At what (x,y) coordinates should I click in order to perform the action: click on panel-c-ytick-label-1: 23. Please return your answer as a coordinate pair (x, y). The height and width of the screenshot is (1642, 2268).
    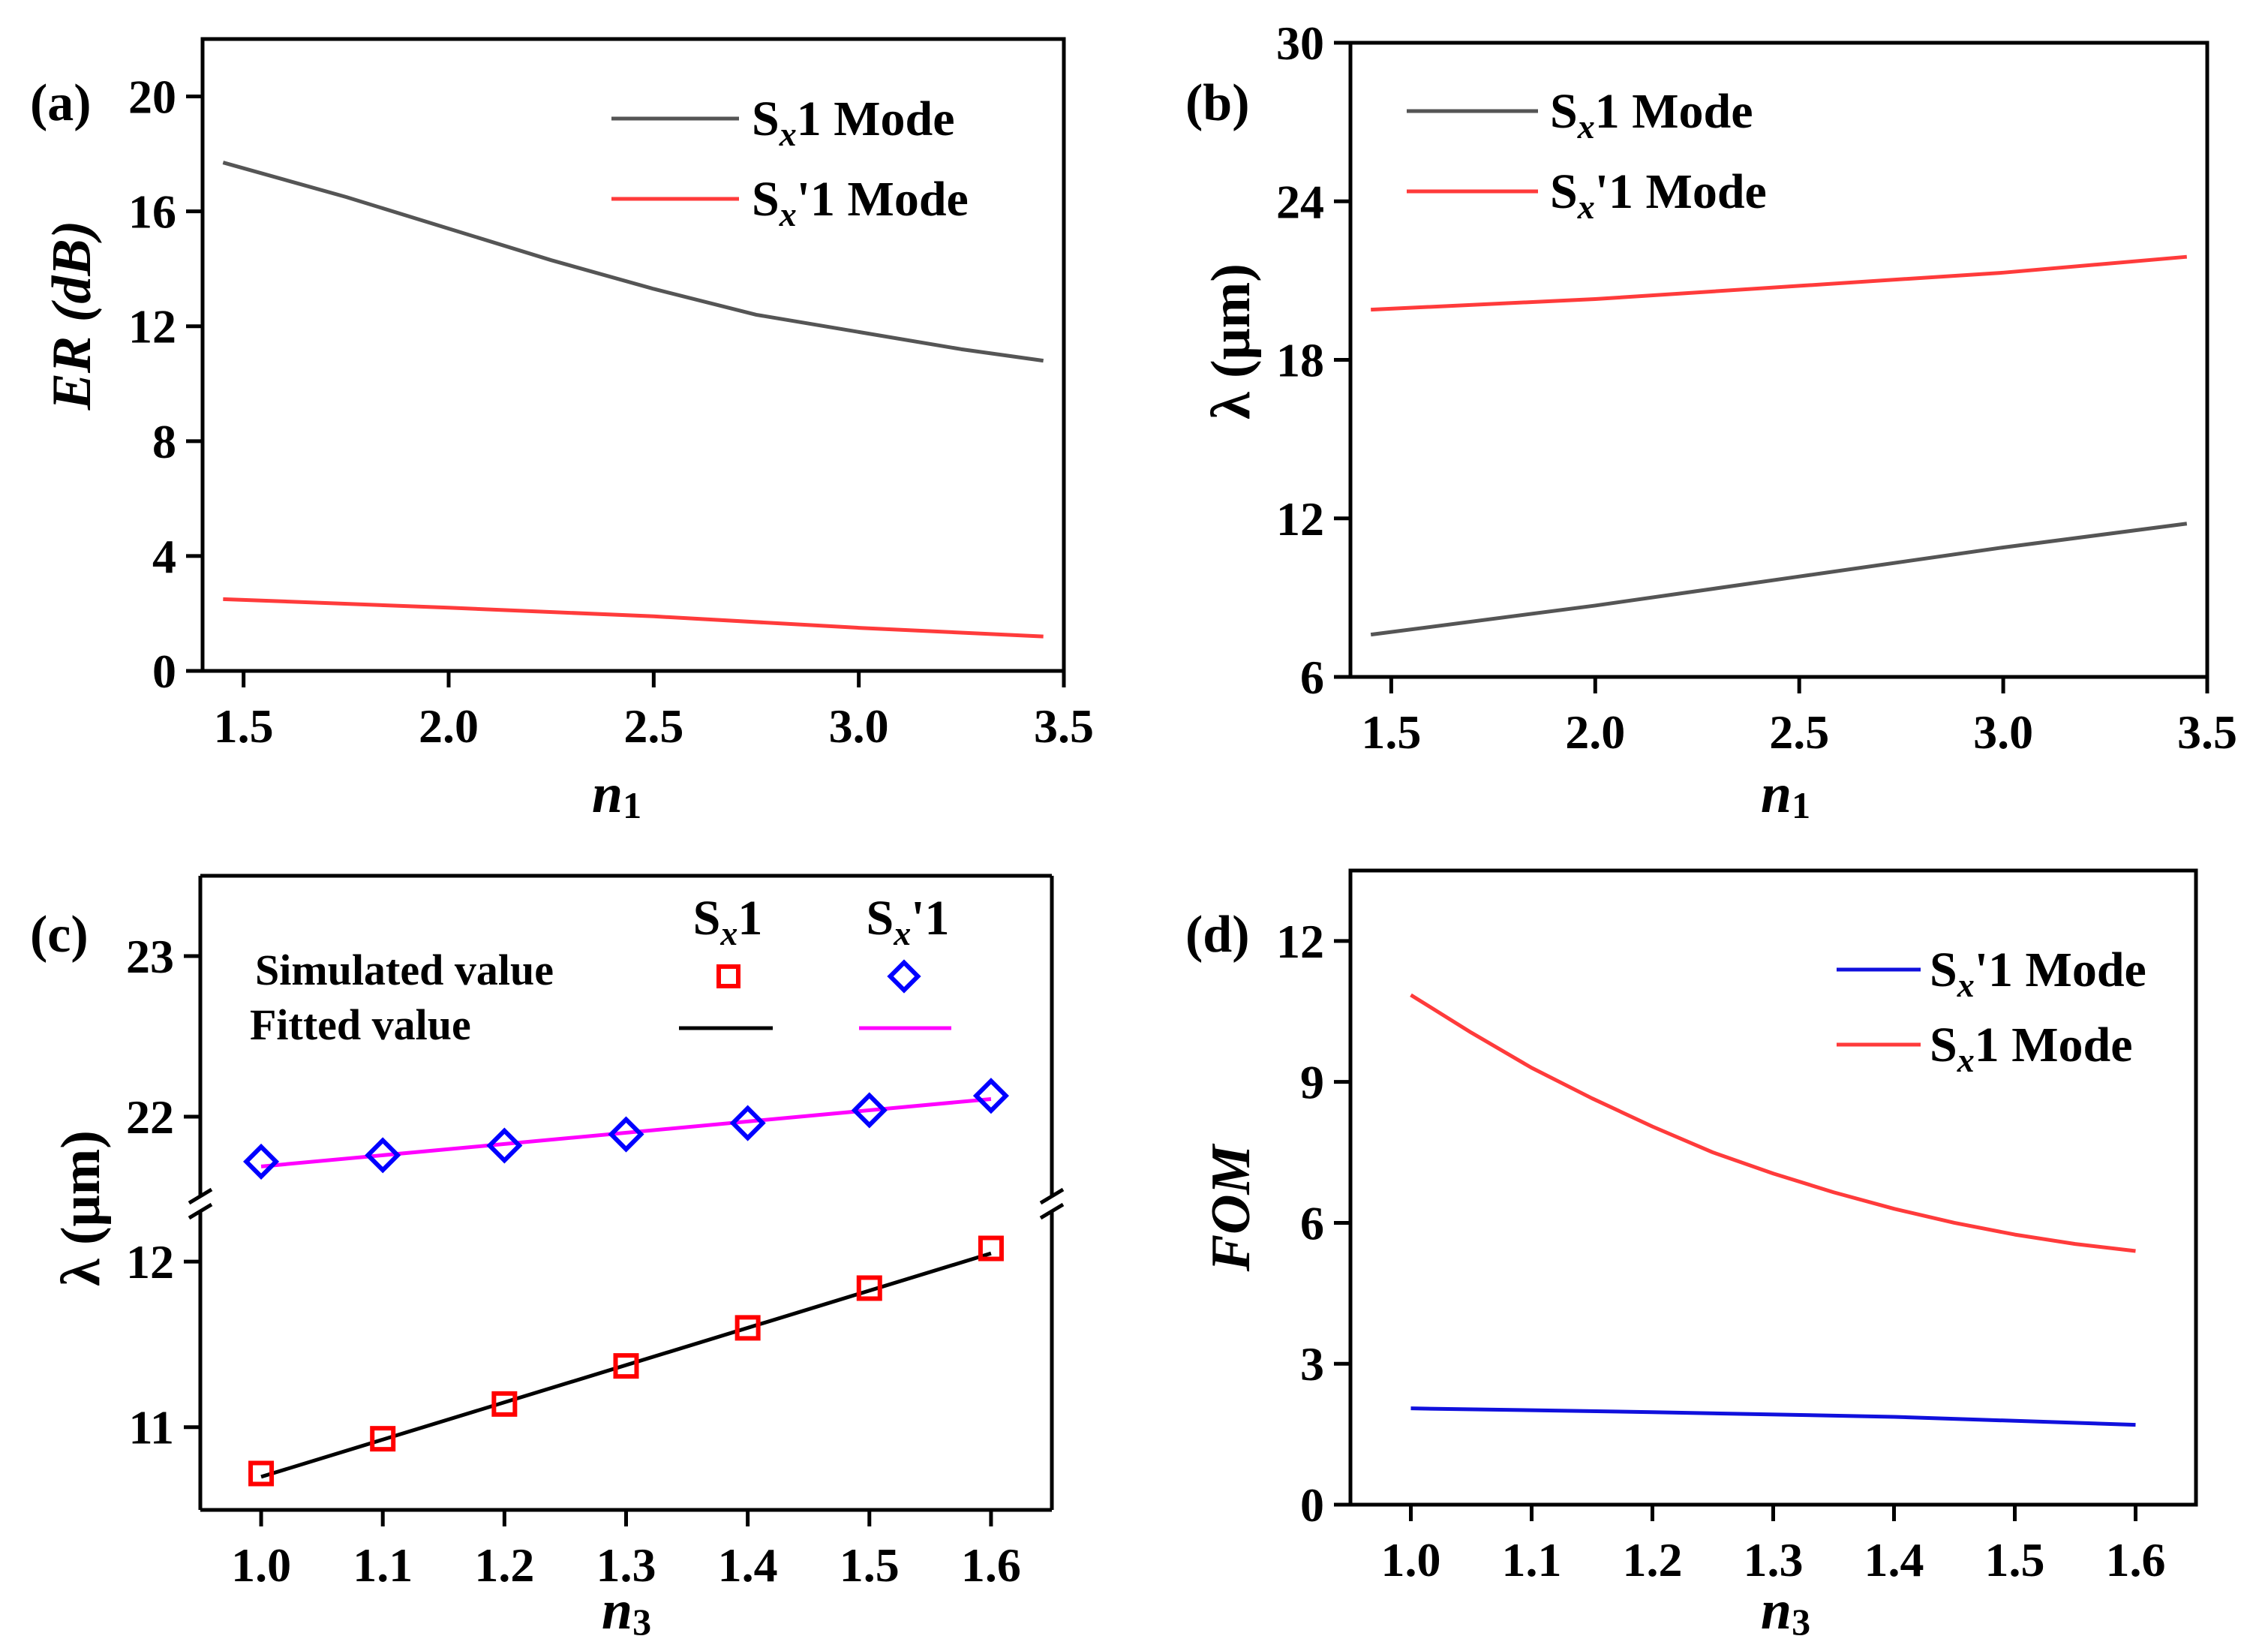
    Looking at the image, I should click on (150, 957).